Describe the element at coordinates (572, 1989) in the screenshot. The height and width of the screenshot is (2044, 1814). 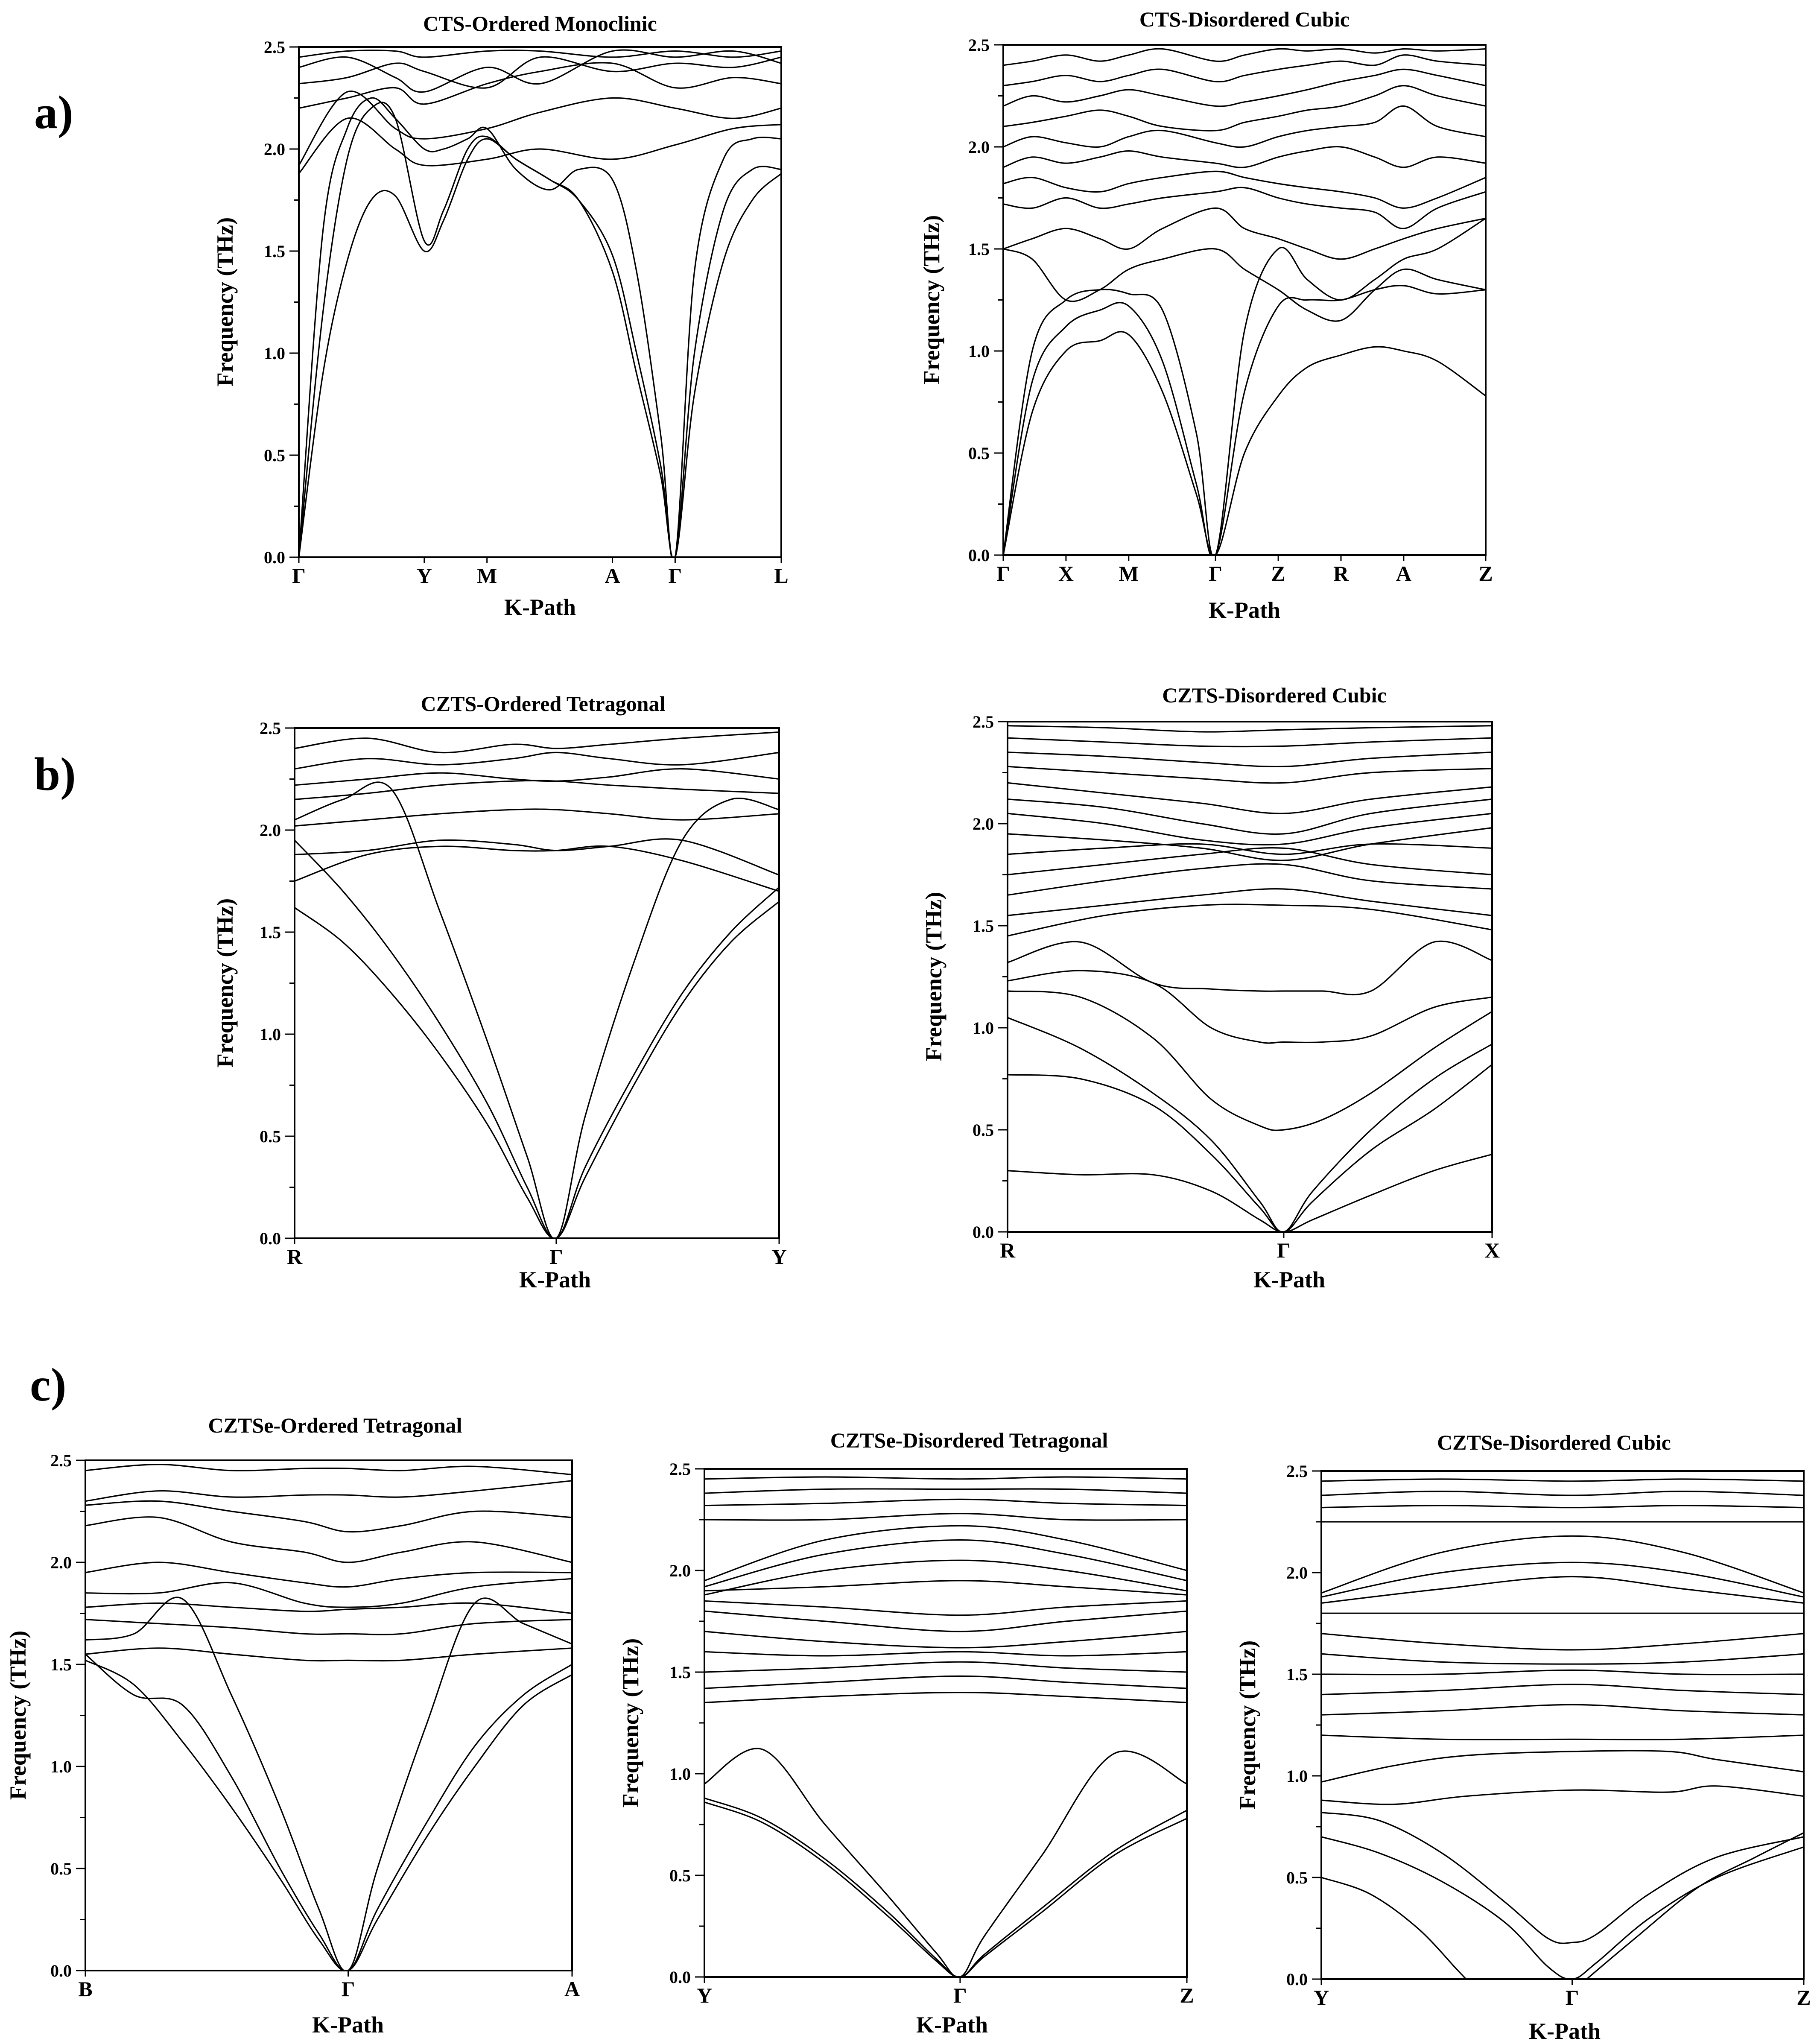
I see `kpoint-label: A` at that location.